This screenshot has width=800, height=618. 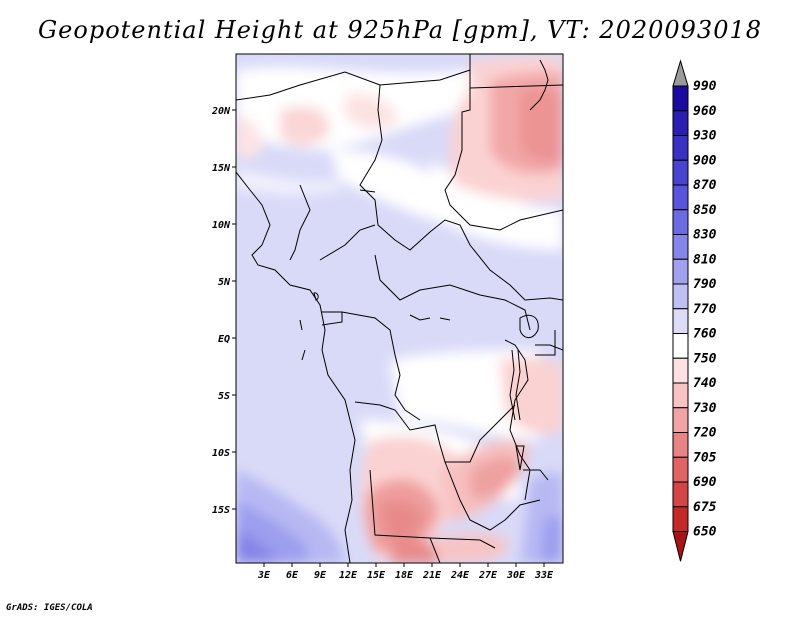 What do you see at coordinates (705, 136) in the screenshot?
I see `colorbar-label: 930` at bounding box center [705, 136].